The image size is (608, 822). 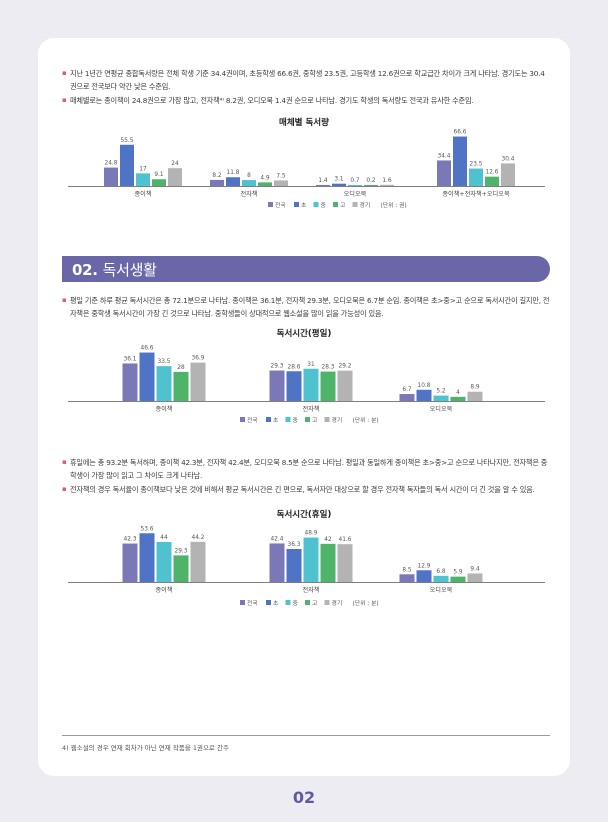 What do you see at coordinates (508, 159) in the screenshot?
I see `data-label: 30.4` at bounding box center [508, 159].